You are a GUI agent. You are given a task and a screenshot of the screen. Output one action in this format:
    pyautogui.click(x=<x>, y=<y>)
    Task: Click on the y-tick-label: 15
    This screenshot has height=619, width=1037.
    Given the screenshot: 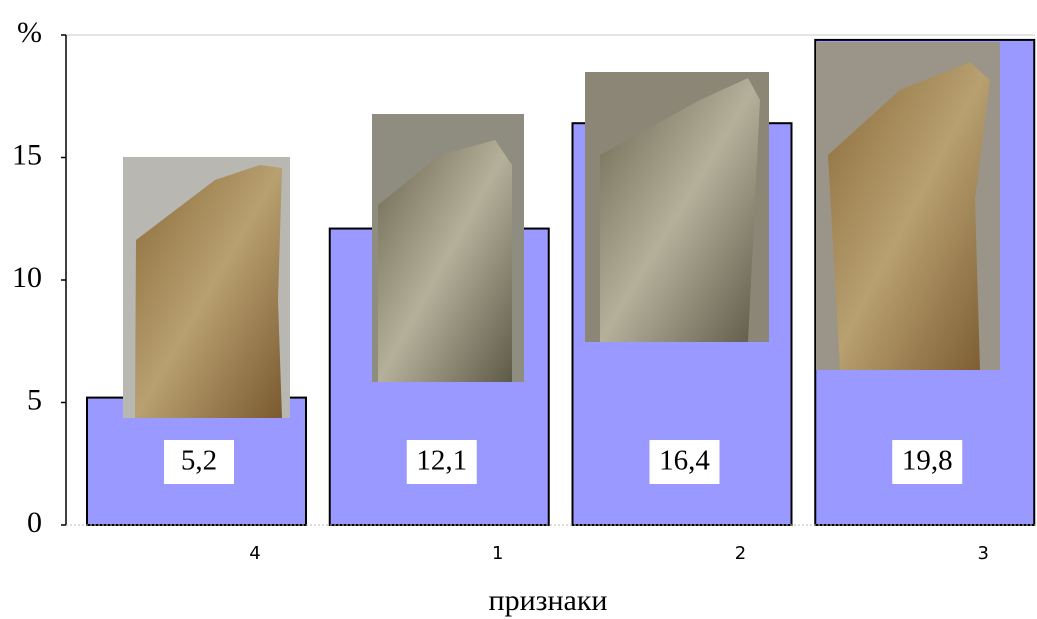 What is the action you would take?
    pyautogui.click(x=27, y=154)
    